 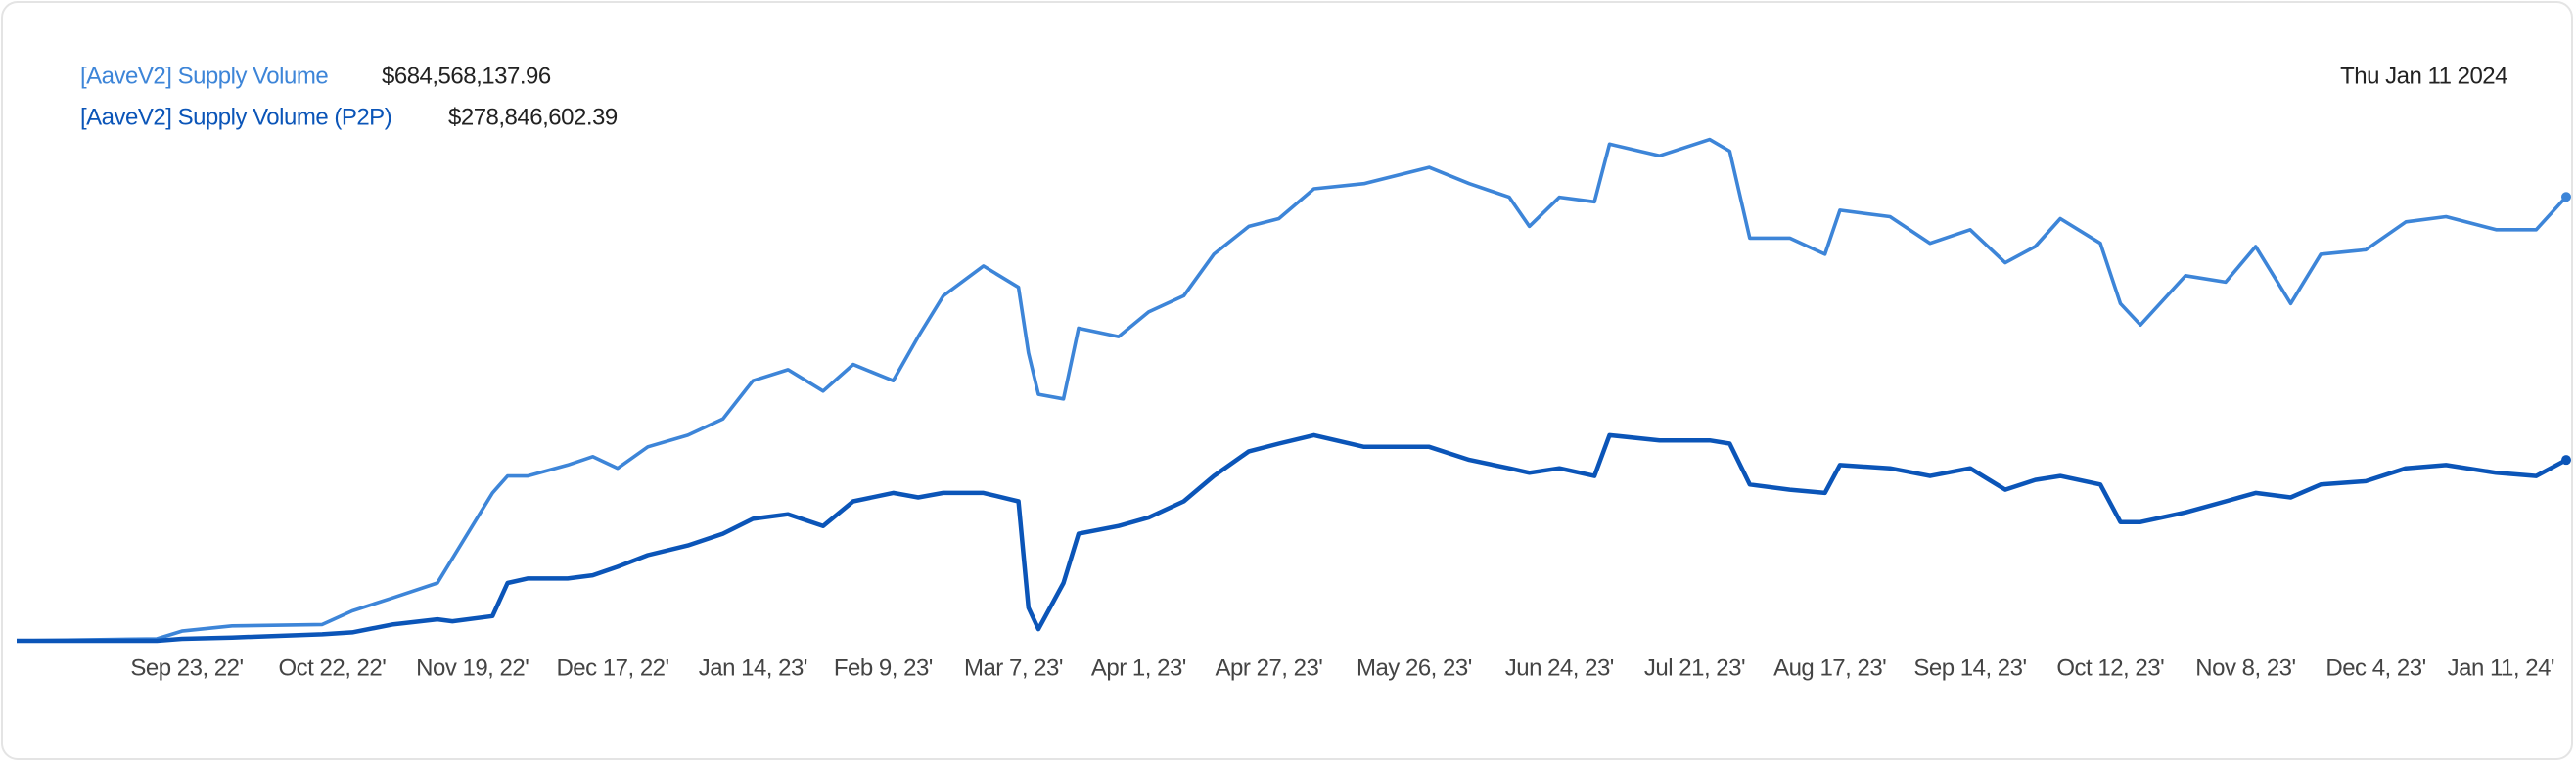 I want to click on legend-value: $684,568,137.96, so click(x=466, y=76).